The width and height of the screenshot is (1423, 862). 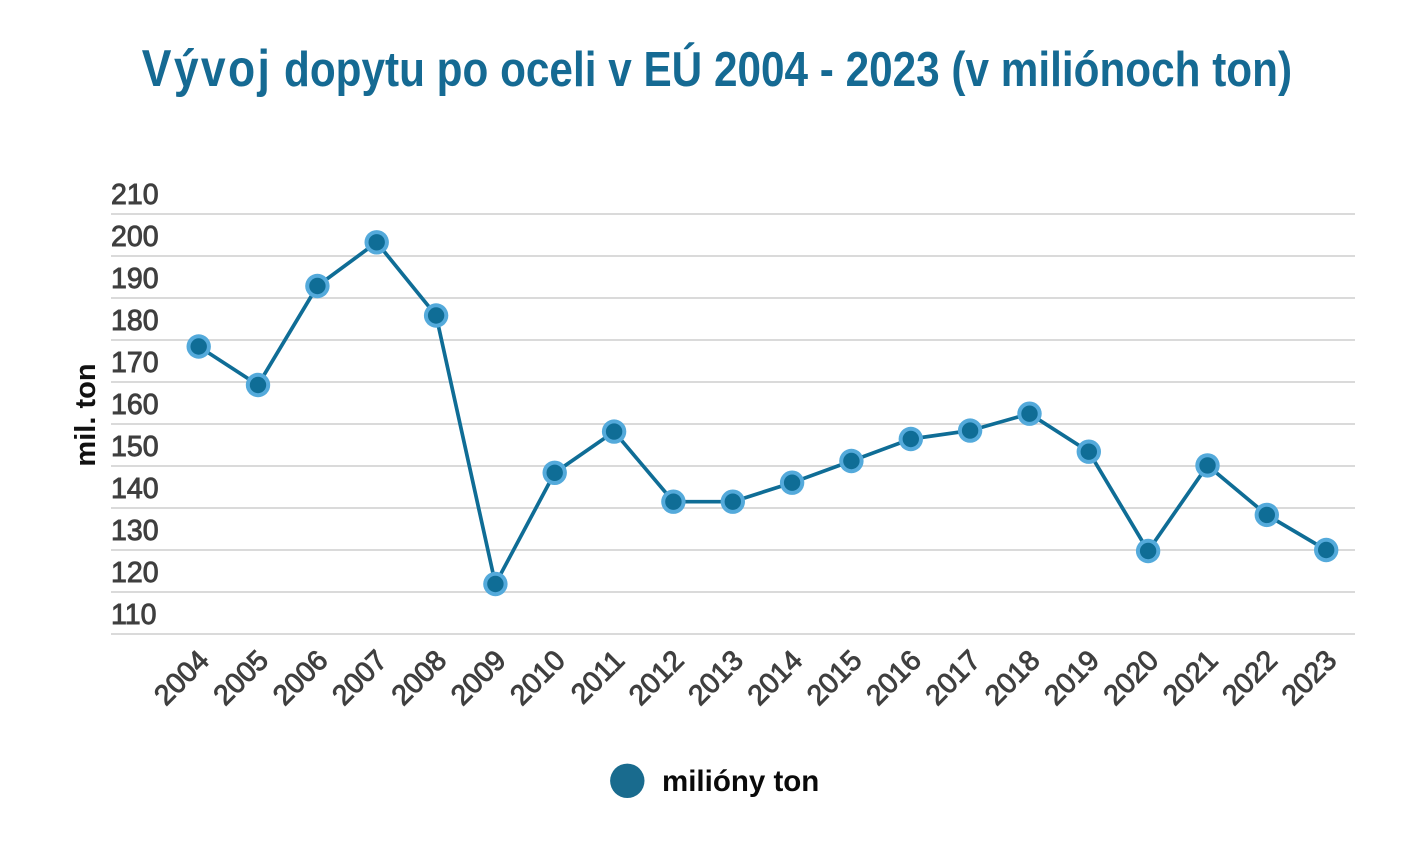 What do you see at coordinates (740, 781) in the screenshot?
I see `svg-text: milióny ton` at bounding box center [740, 781].